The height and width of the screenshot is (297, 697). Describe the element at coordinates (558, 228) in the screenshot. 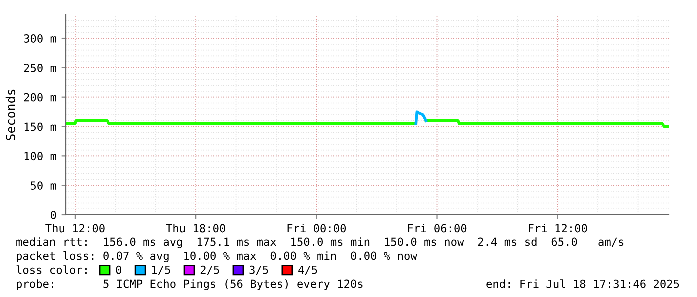

I see `x-tick-label: Fri 12:00` at that location.